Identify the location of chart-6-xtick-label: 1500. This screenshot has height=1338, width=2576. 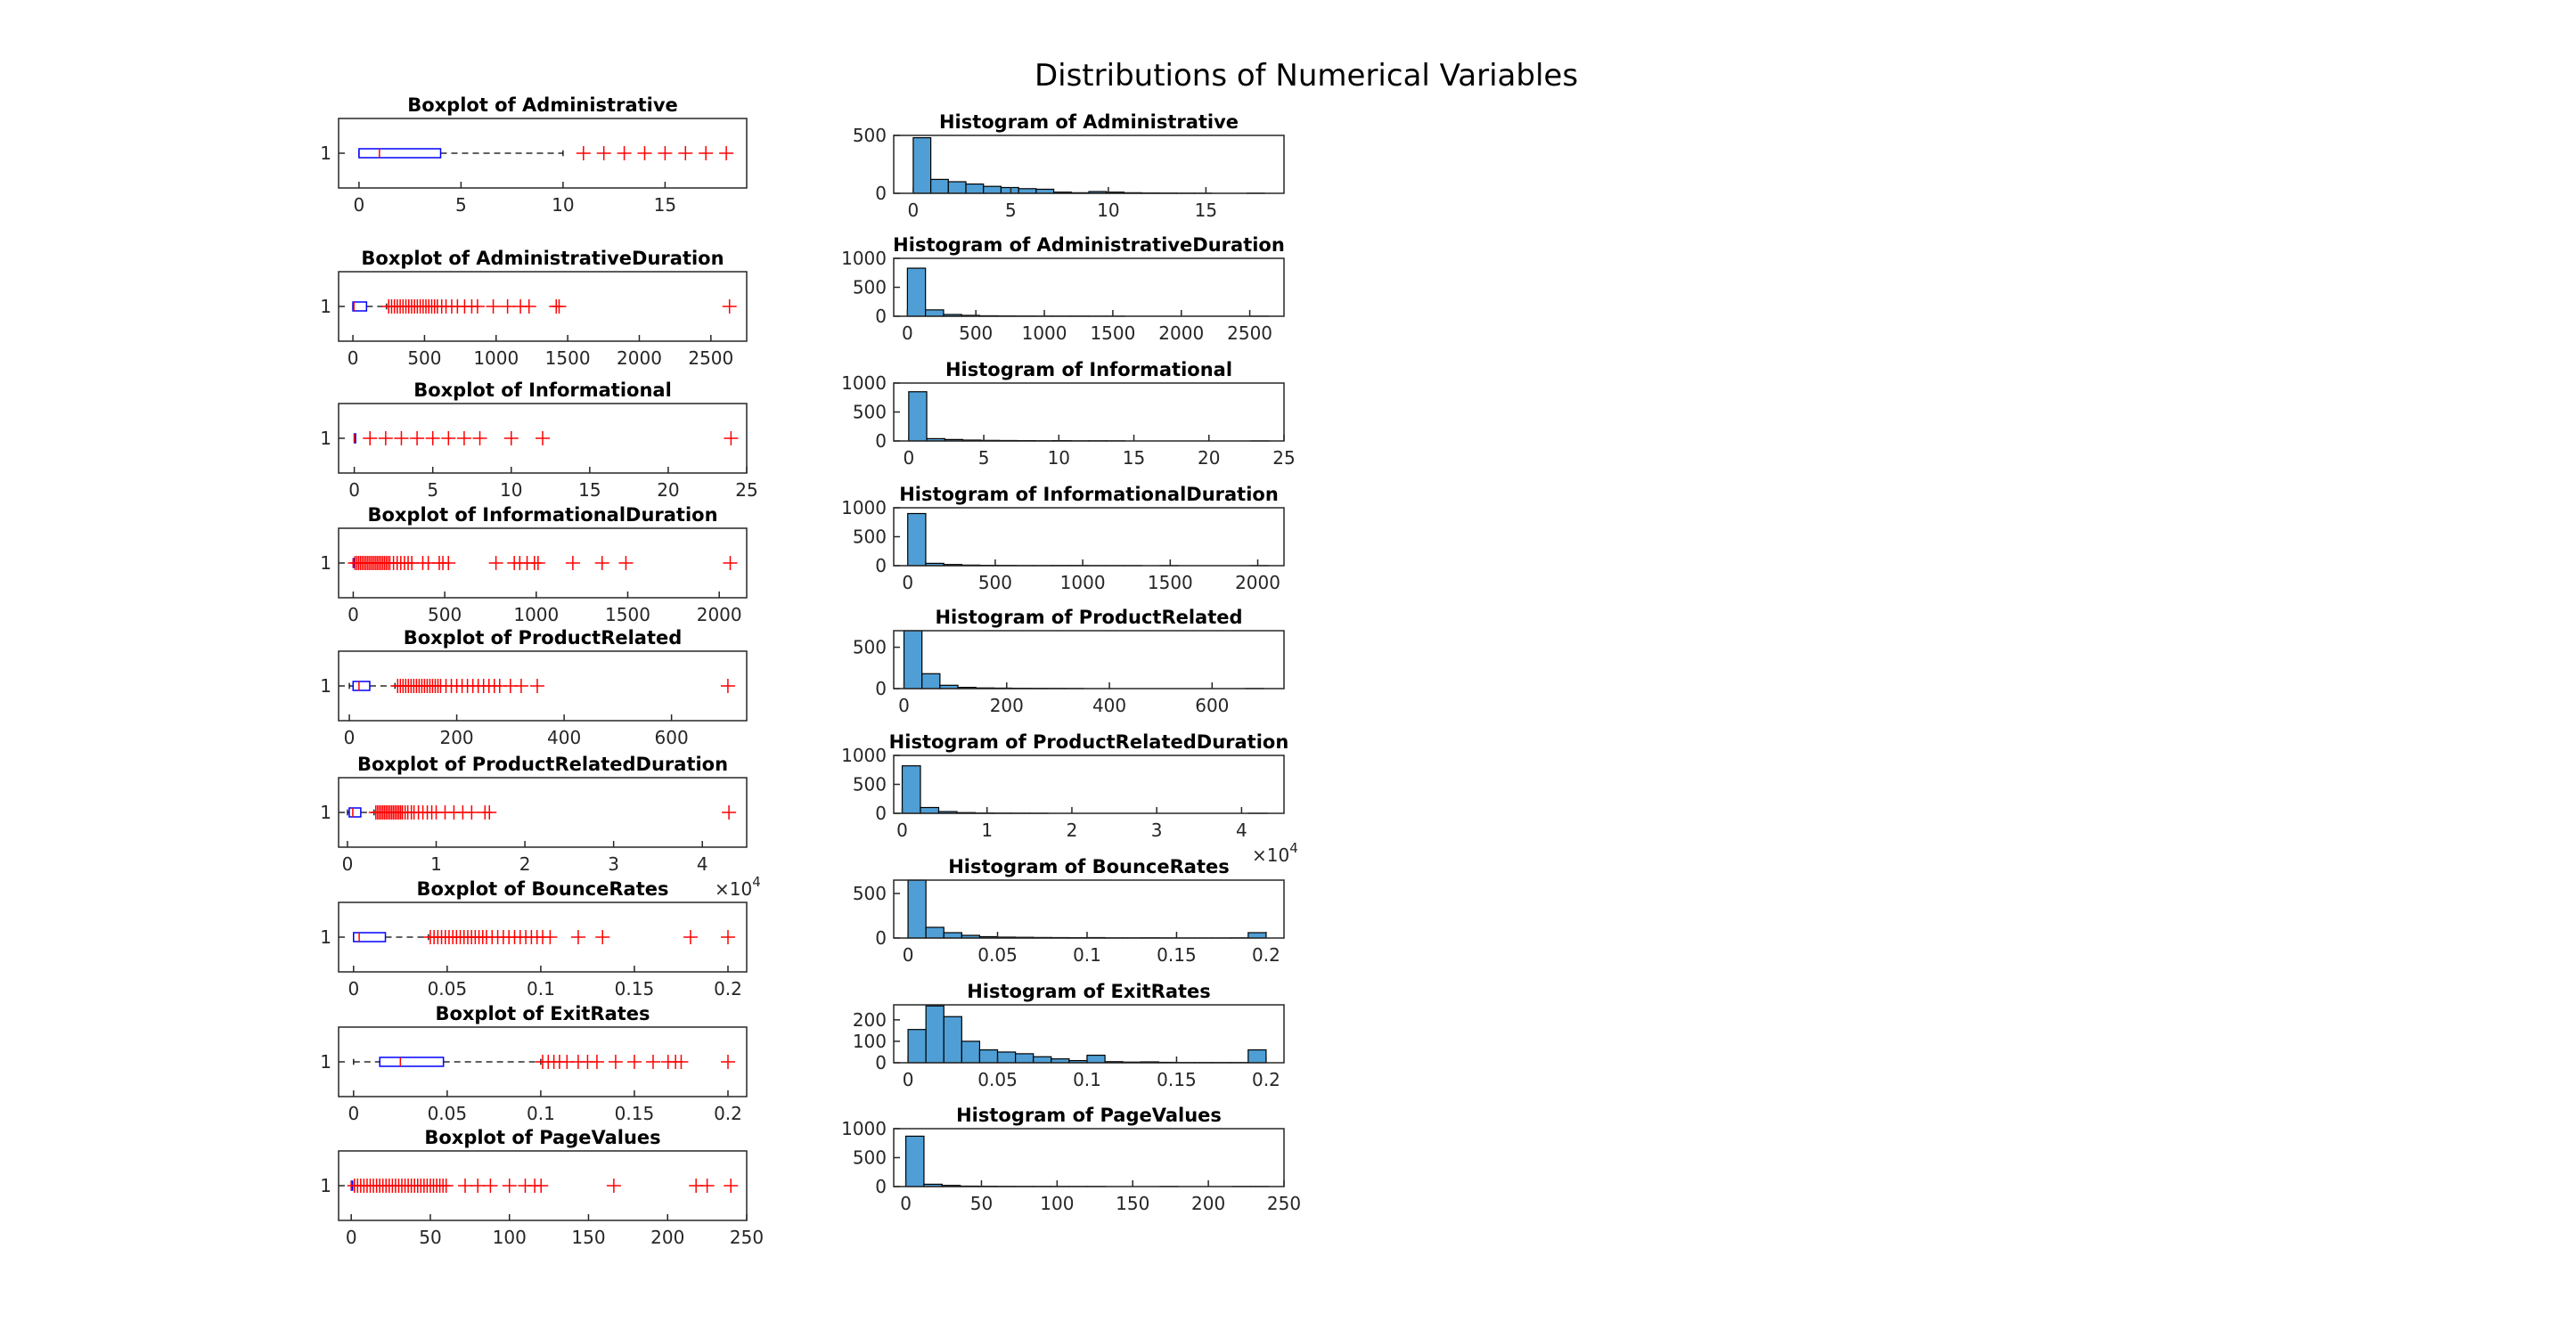
(627, 614).